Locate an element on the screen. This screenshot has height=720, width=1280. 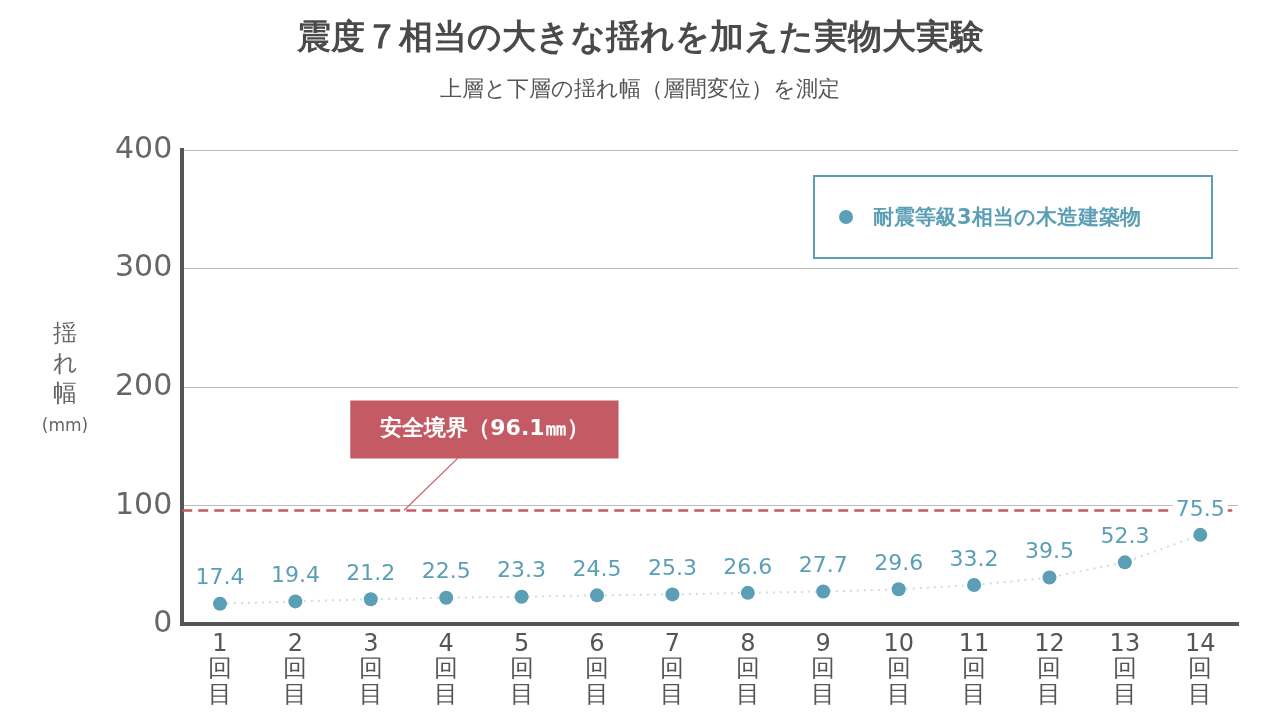
data-label: 22.5 is located at coordinates (446, 571).